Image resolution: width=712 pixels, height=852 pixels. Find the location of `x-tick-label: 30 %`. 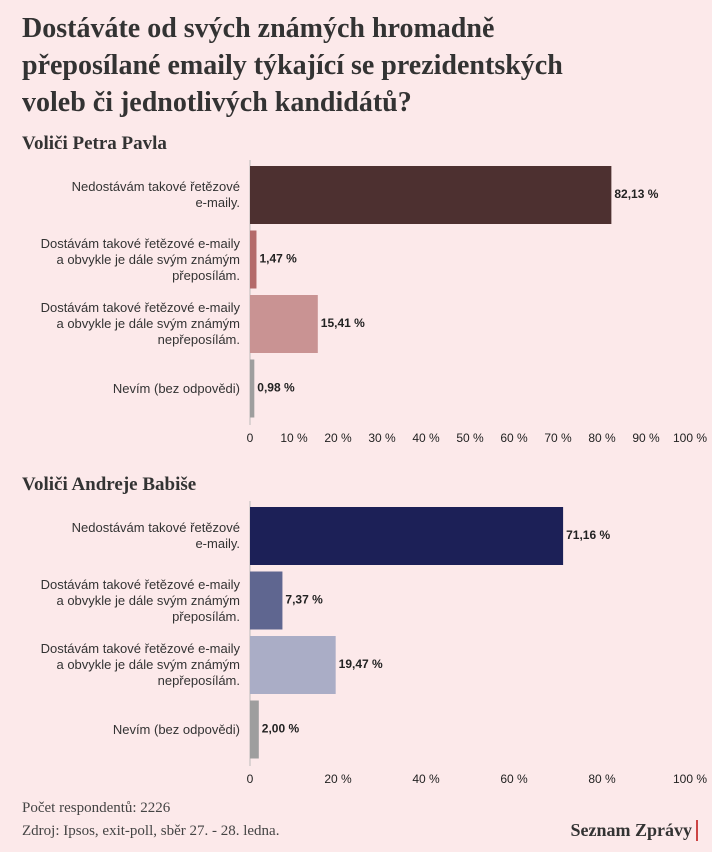

x-tick-label: 30 % is located at coordinates (382, 438).